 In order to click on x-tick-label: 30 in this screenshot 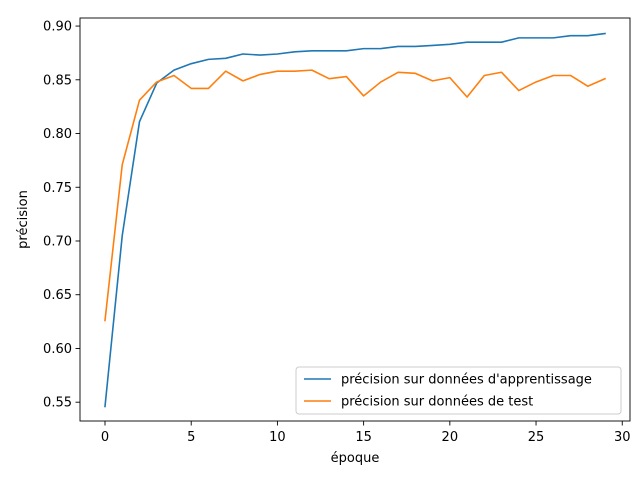, I will do `click(622, 437)`.